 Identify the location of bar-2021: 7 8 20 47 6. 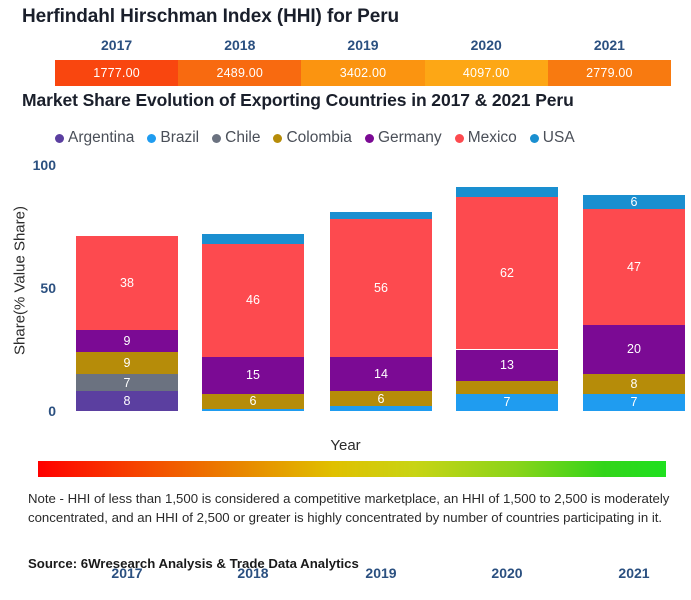
(634, 300).